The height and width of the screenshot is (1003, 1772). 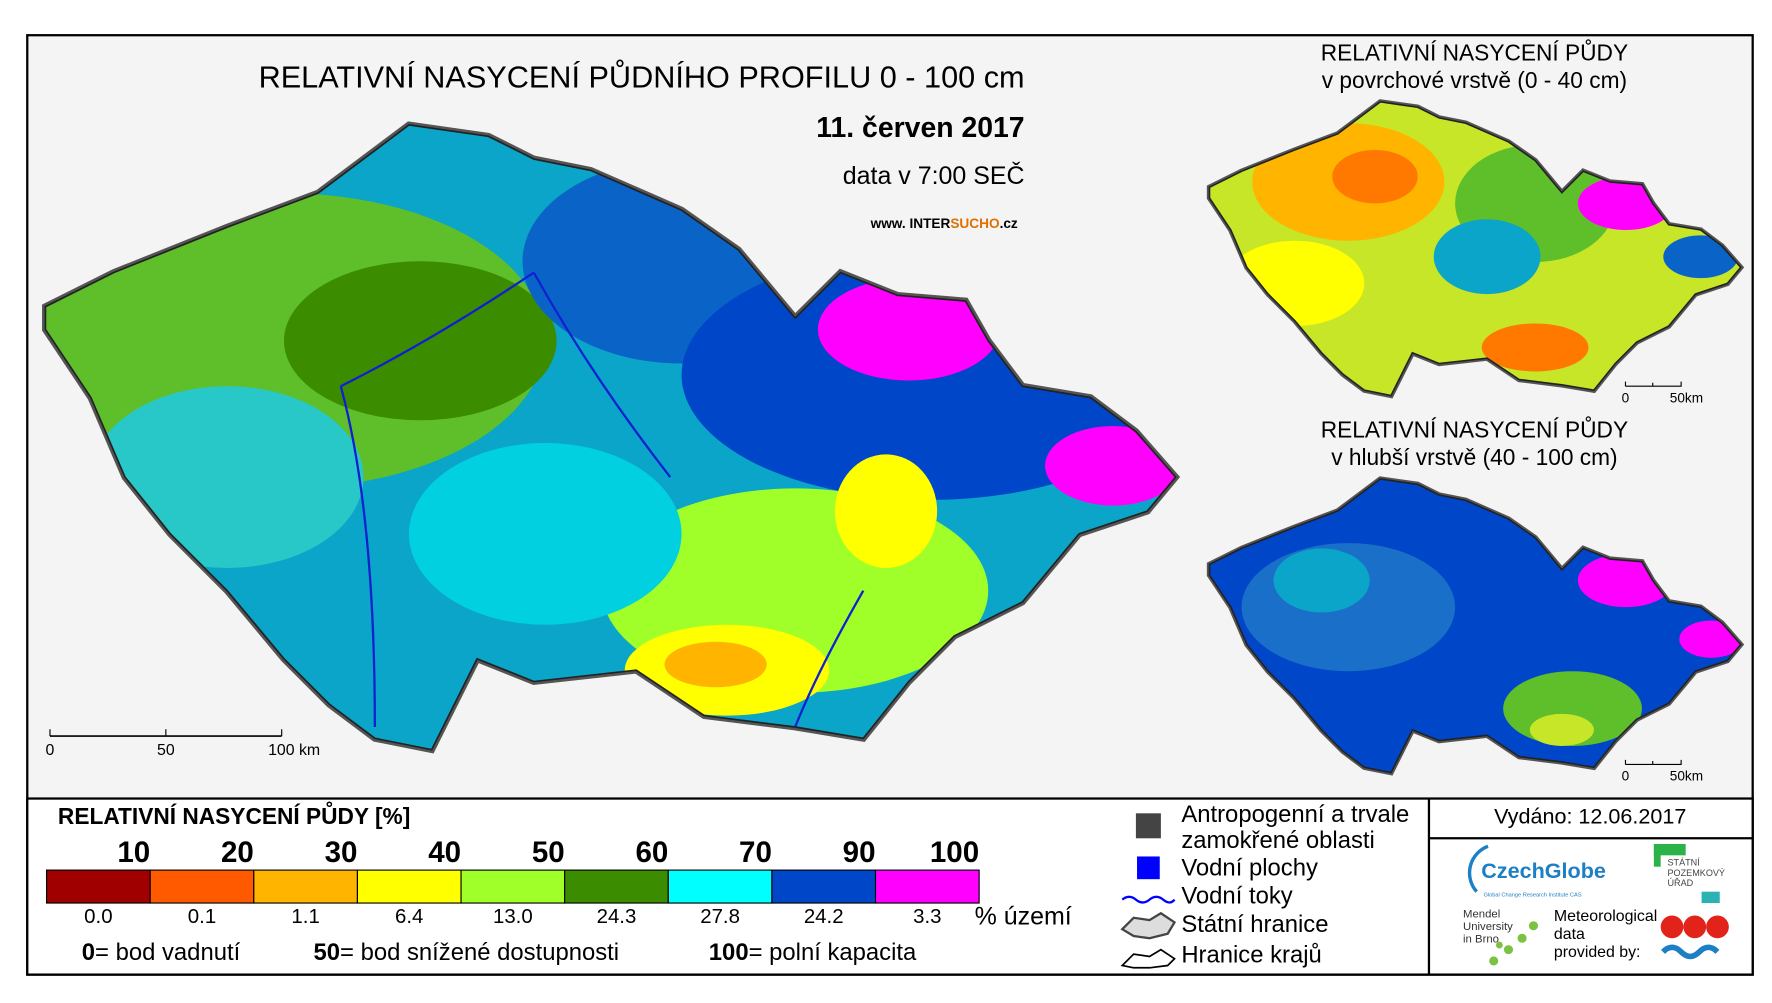 What do you see at coordinates (617, 916) in the screenshot?
I see `legend-share: 24.3` at bounding box center [617, 916].